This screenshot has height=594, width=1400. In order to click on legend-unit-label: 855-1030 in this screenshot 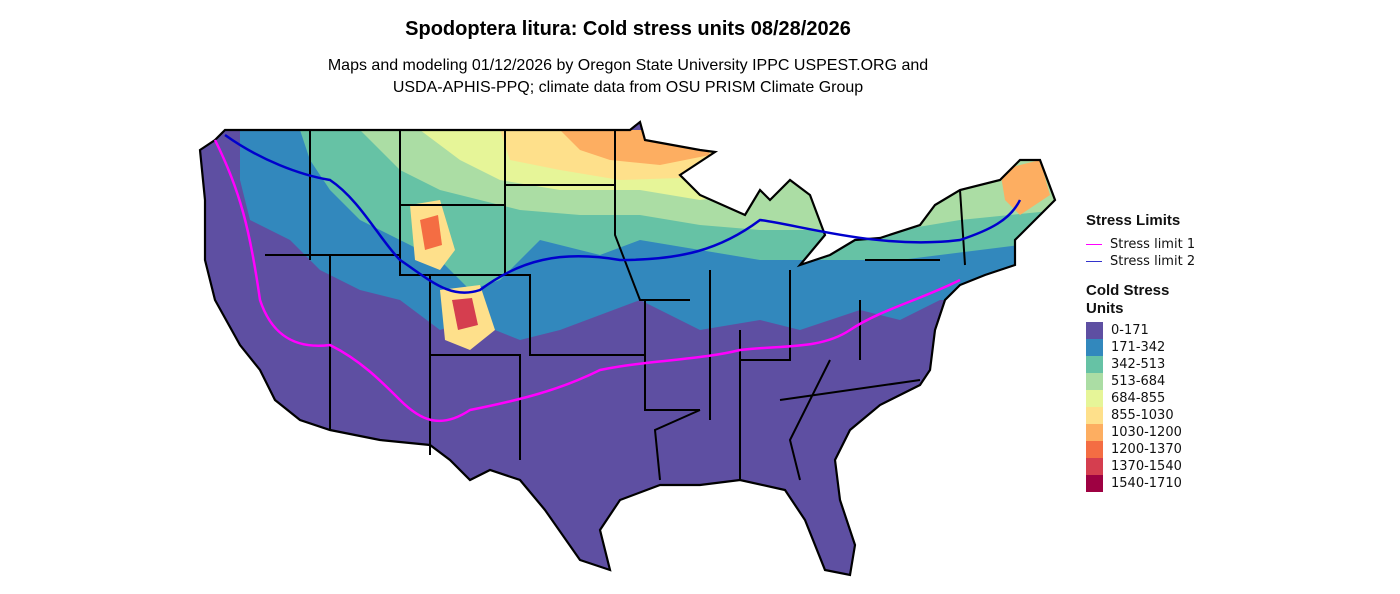, I will do `click(1142, 415)`.